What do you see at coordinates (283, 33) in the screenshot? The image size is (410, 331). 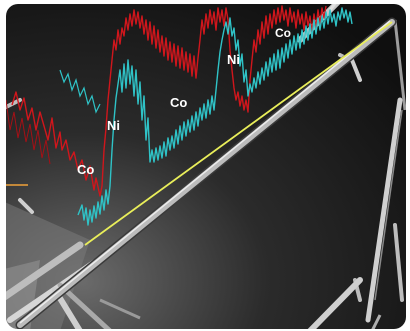 I see `label-co-right: Co` at bounding box center [283, 33].